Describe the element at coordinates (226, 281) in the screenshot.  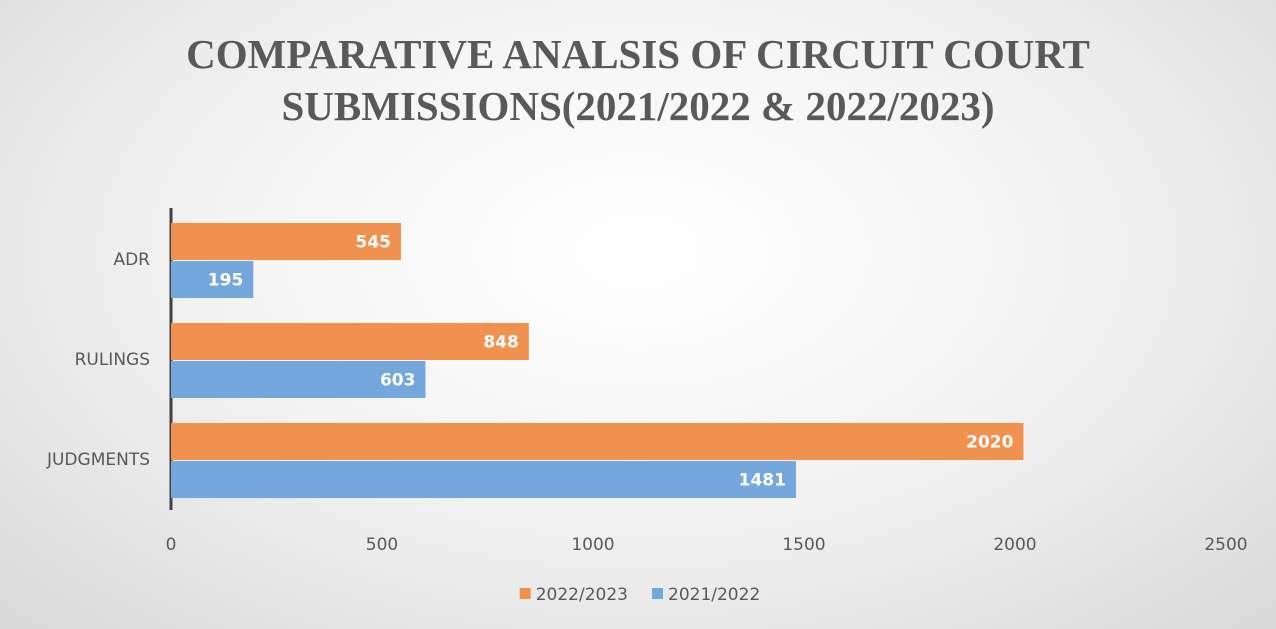
I see `value-label: 195` at that location.